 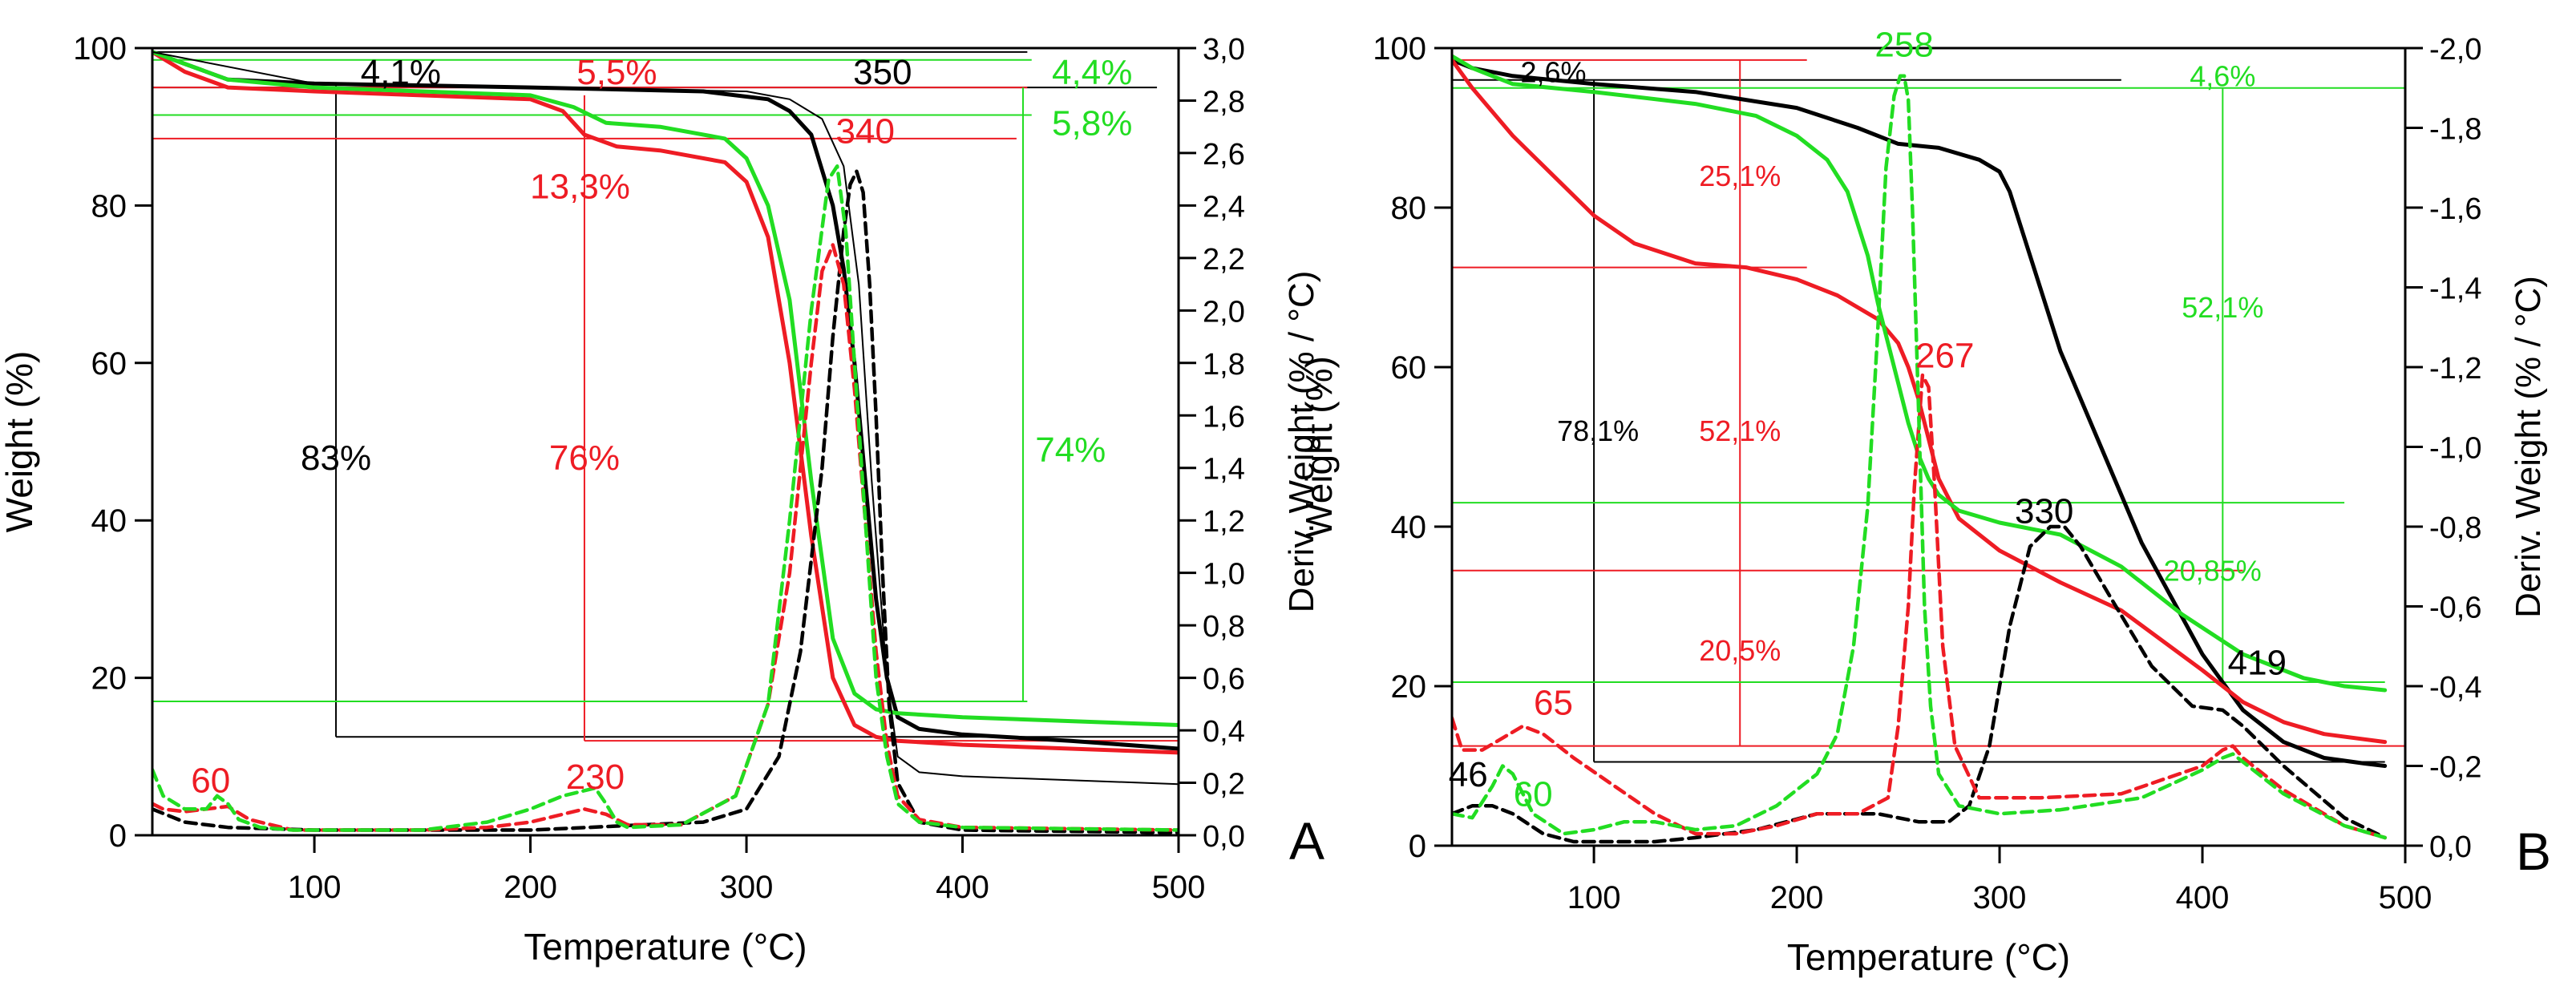 I want to click on x-tick-label: 300, so click(x=747, y=887).